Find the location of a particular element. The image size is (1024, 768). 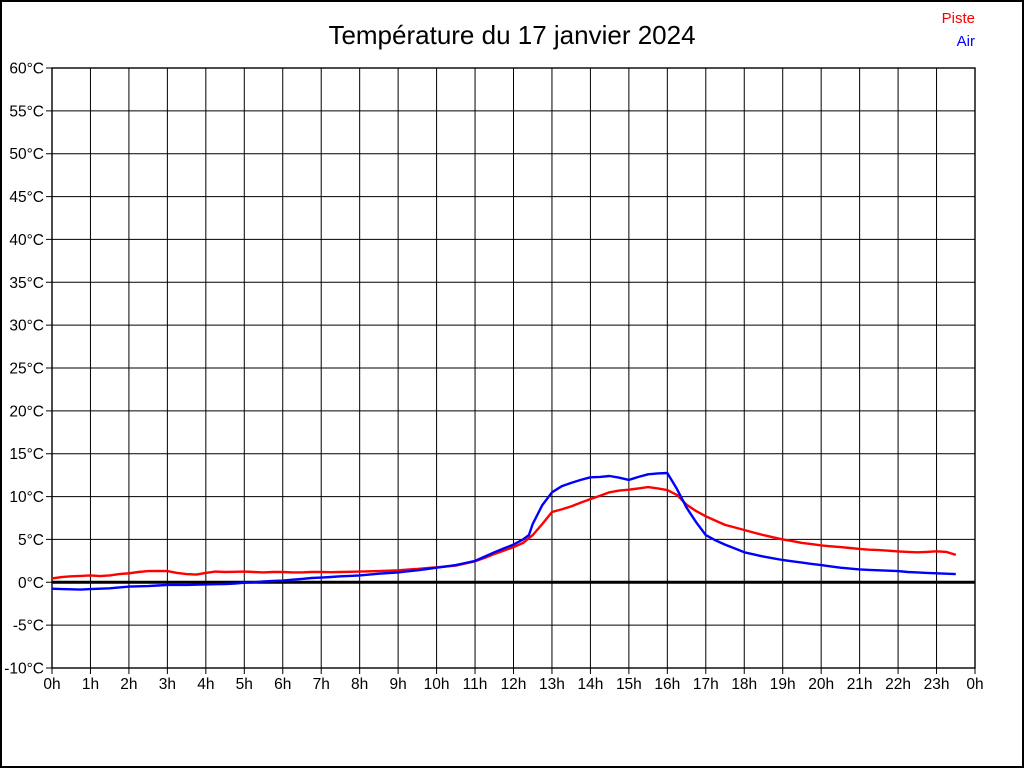

y-tick-label: 50°C is located at coordinates (26, 154).